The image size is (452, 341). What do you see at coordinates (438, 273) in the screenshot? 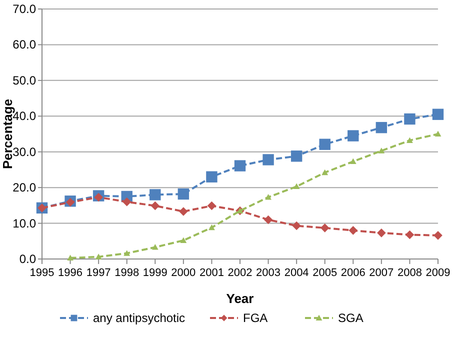
I see `x-tick-label: 2009` at bounding box center [438, 273].